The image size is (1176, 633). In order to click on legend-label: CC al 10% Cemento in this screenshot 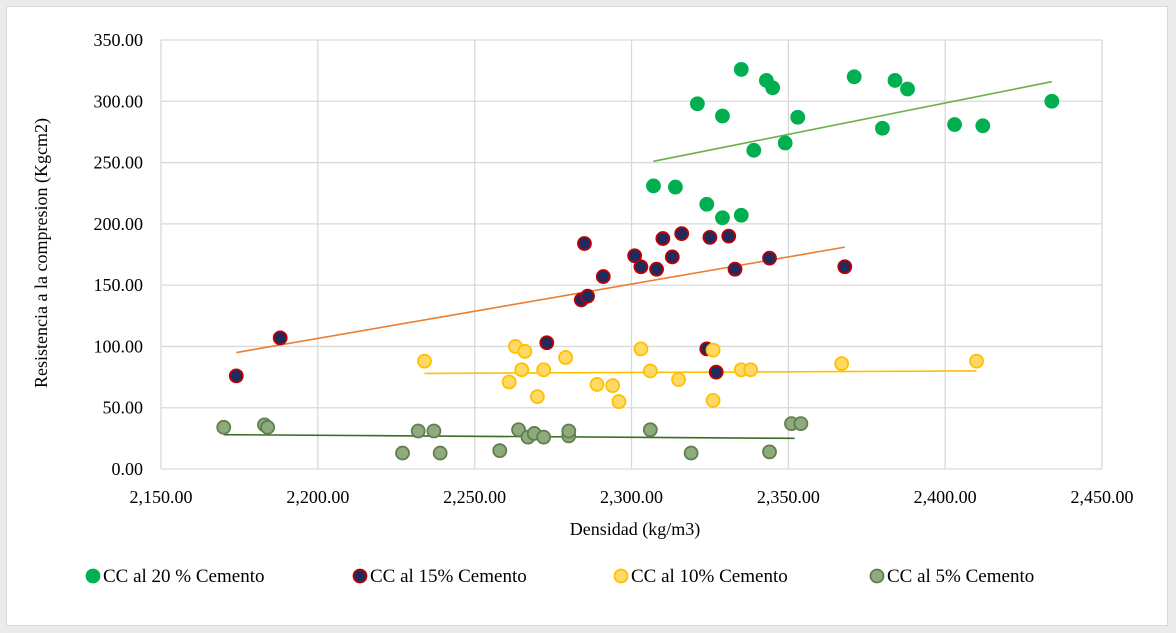, I will do `click(709, 576)`.